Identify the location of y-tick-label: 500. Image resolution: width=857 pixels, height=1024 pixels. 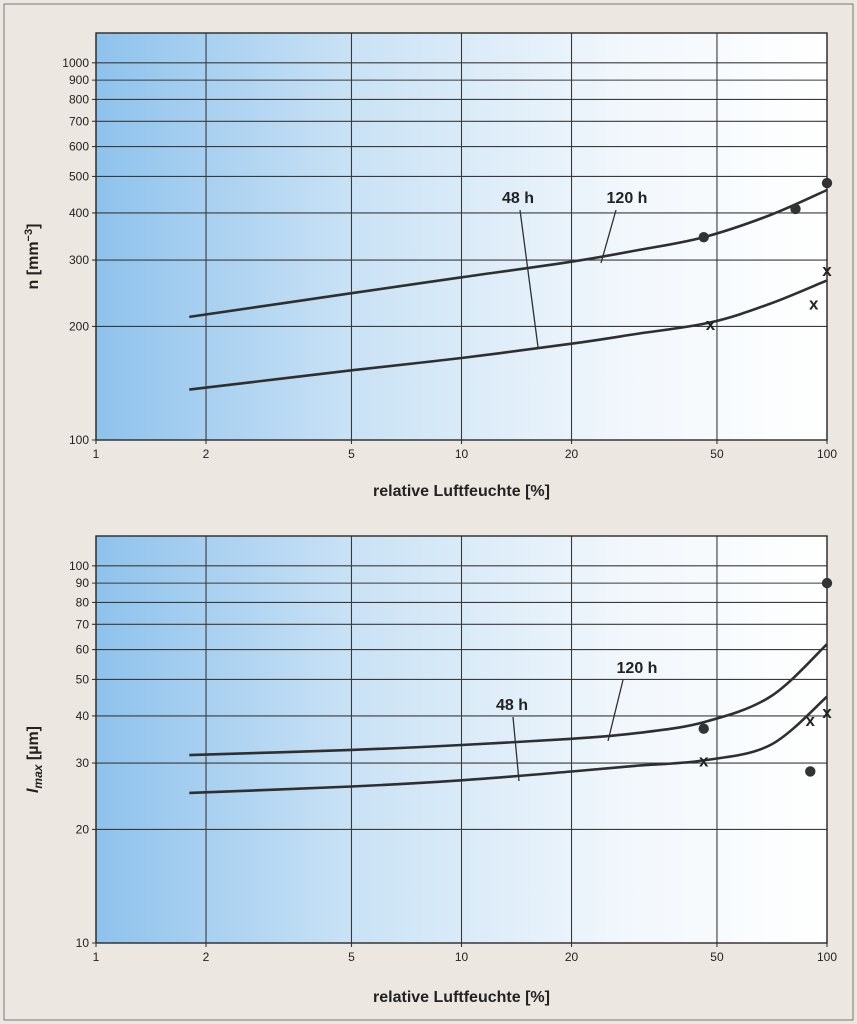
(79, 176).